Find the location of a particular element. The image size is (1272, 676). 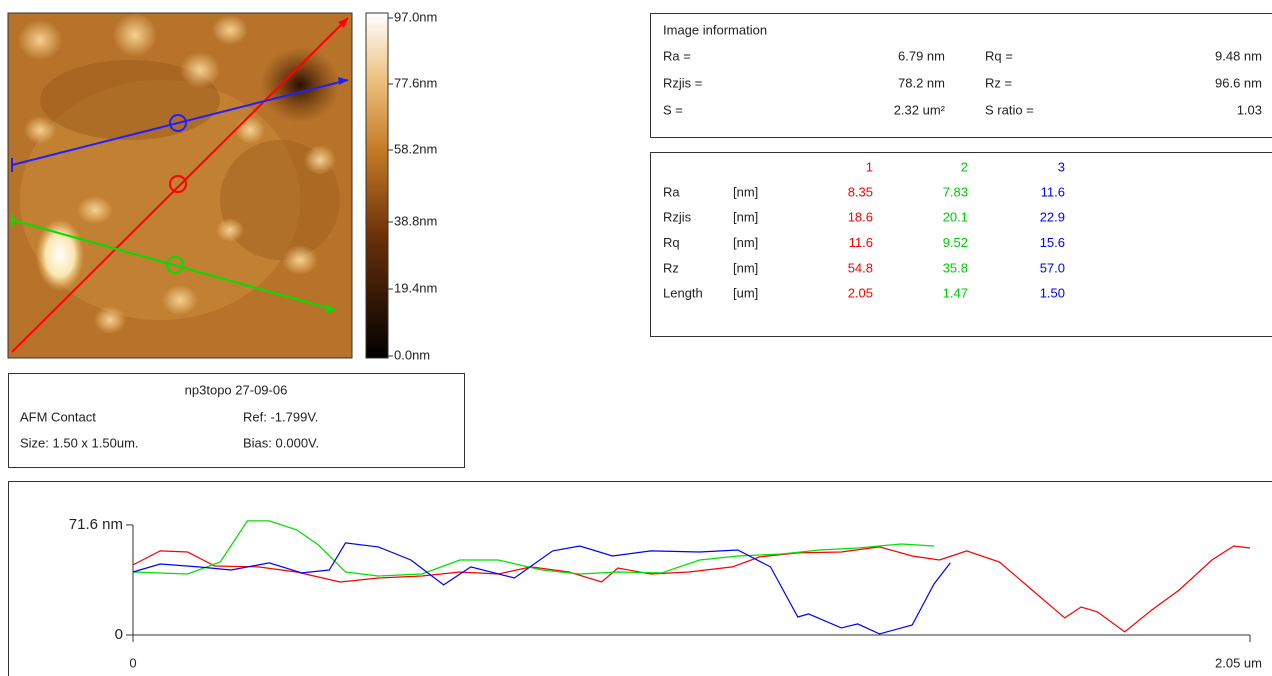

image-info-cell: S ratio = is located at coordinates (1009, 109).